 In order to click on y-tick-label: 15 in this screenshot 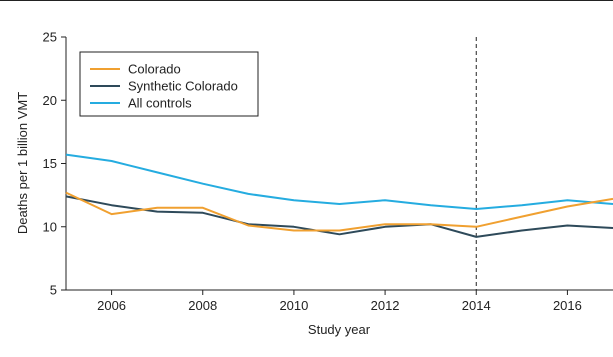, I will do `click(50, 163)`.